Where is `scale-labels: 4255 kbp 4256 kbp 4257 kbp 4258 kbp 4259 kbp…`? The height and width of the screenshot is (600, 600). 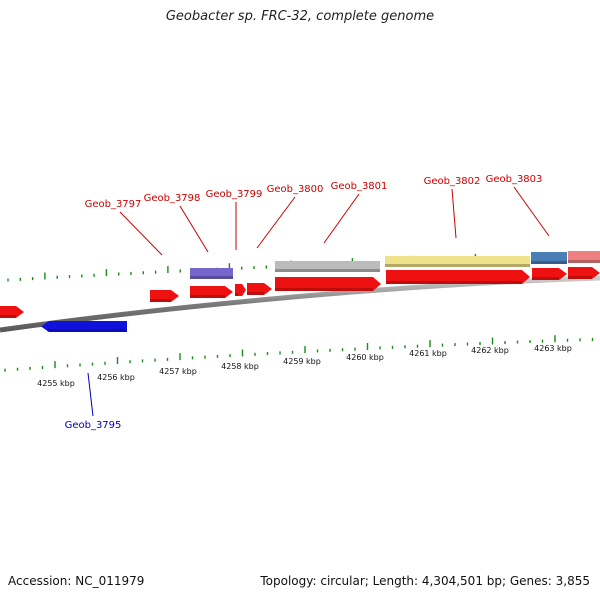
scale-labels: 4255 kbp 4256 kbp 4257 kbp 4258 kbp 4259 kbp… is located at coordinates (304, 366).